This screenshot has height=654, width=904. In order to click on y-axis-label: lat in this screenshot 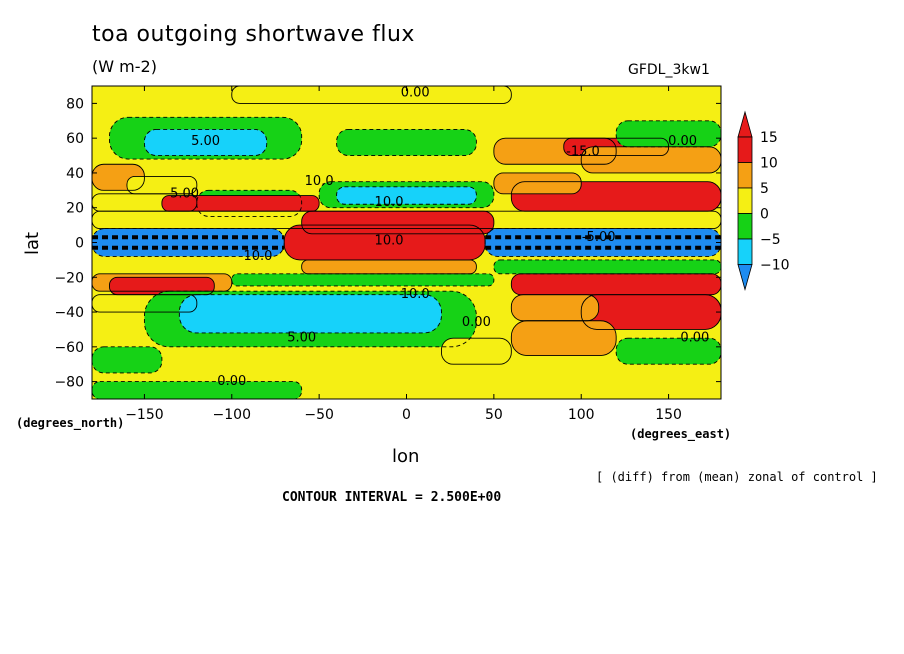, I will do `click(32, 243)`.